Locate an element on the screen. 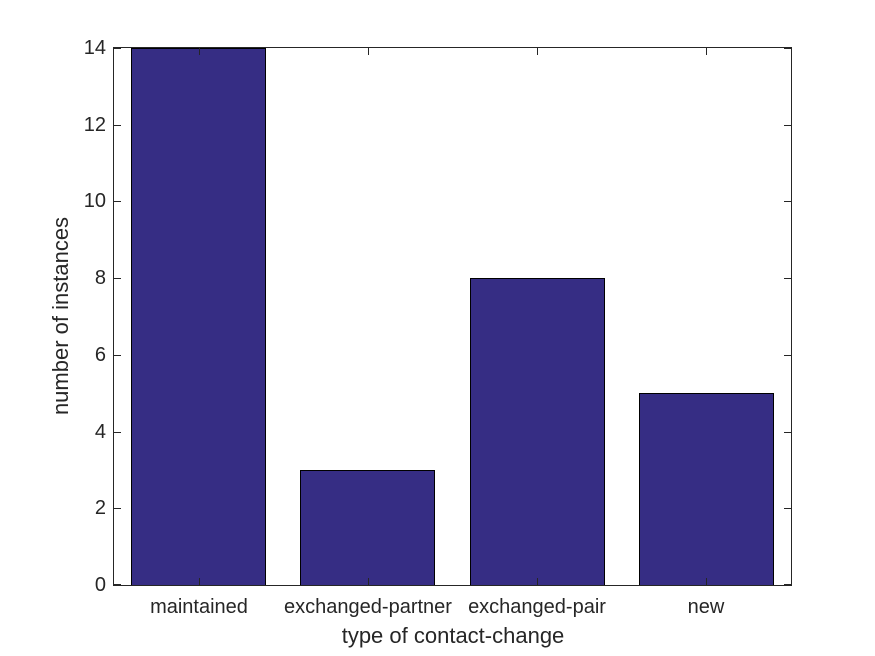 This screenshot has height=656, width=875. y-tick-label: 6 is located at coordinates (100, 355).